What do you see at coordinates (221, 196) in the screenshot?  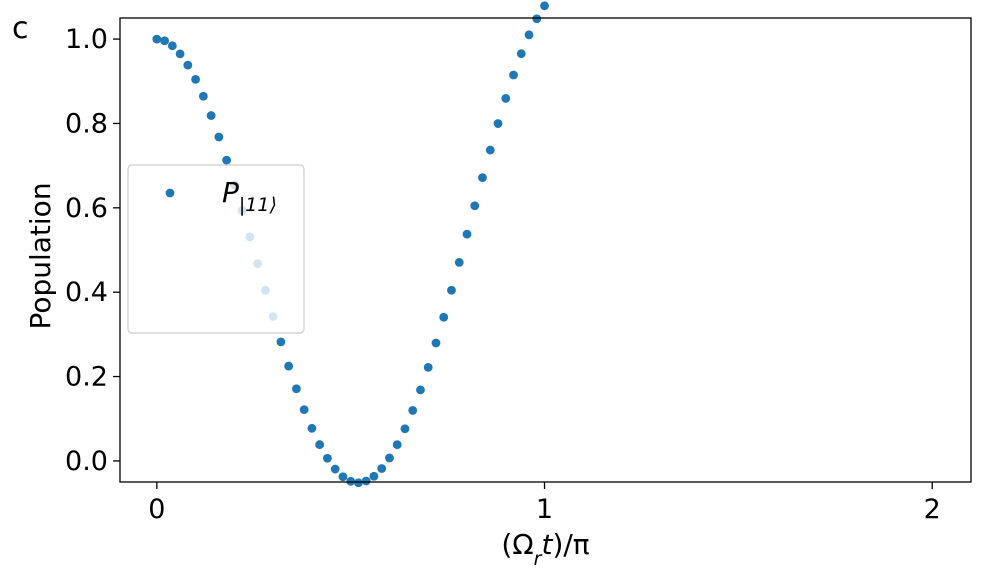 I see `legend-item-1: P|11⟩` at bounding box center [221, 196].